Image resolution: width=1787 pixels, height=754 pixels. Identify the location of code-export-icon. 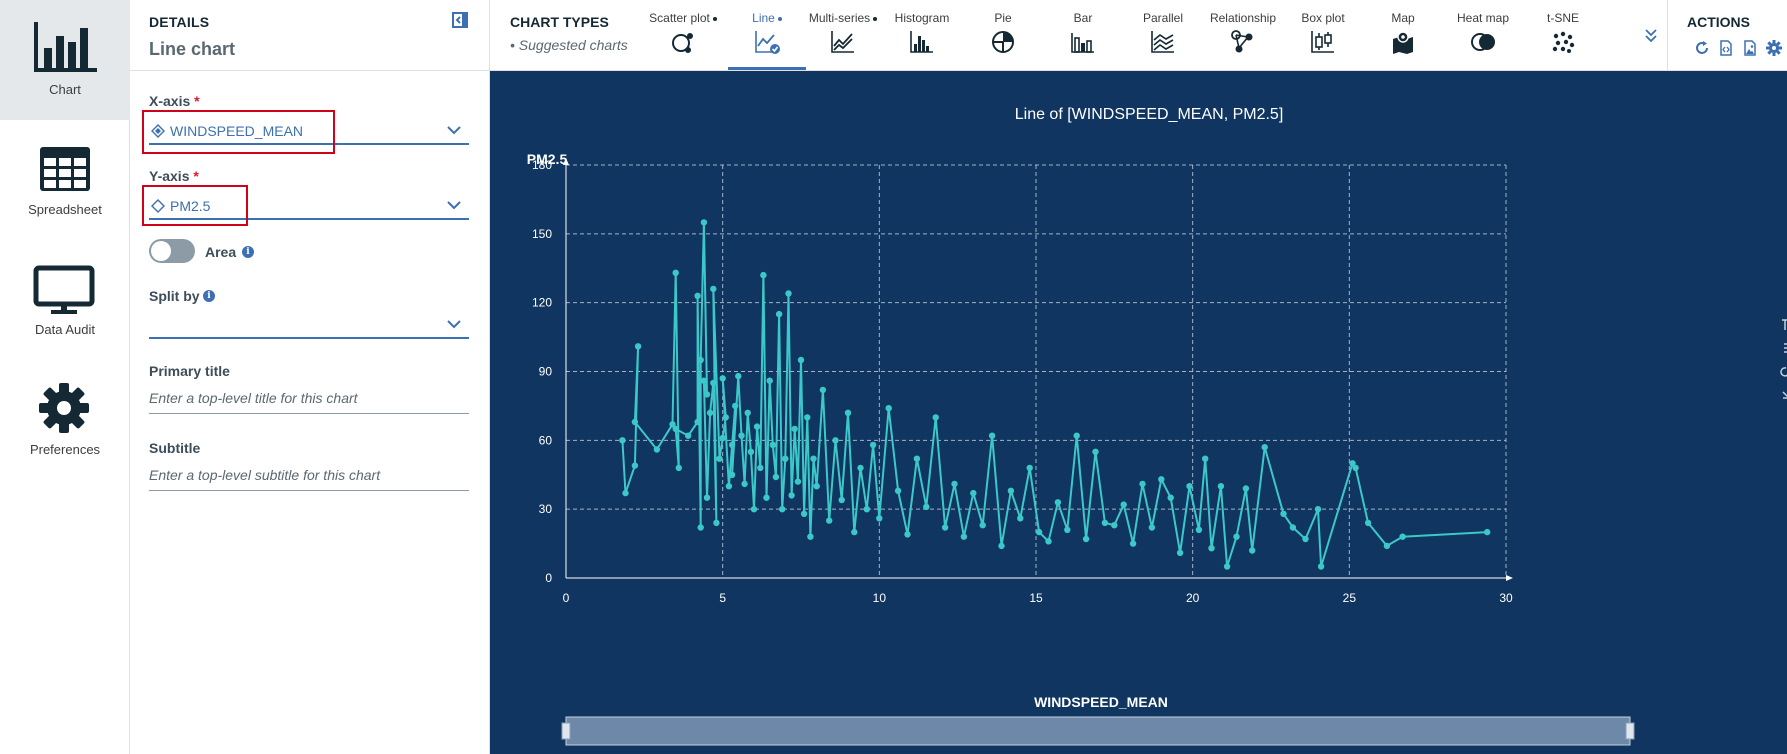
(1726, 48).